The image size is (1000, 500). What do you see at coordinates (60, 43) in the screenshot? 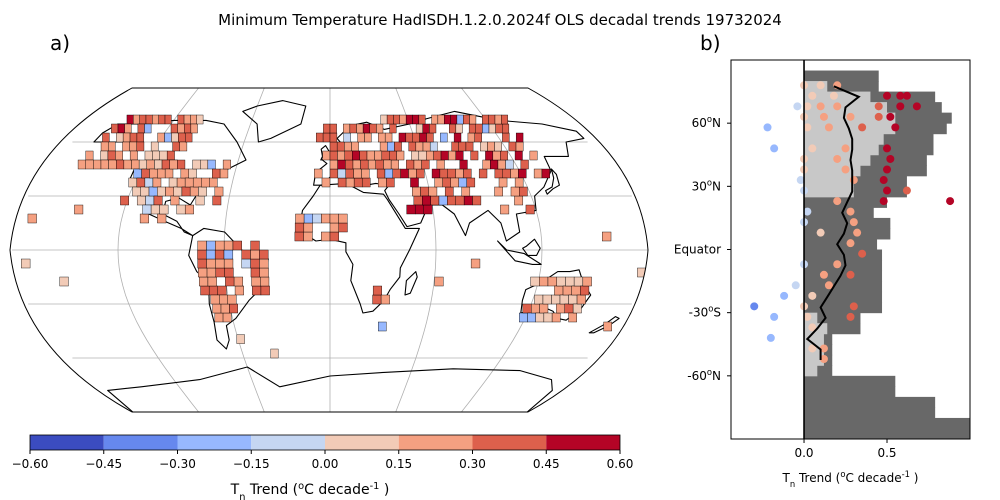
I see `panel-a-label: a)` at bounding box center [60, 43].